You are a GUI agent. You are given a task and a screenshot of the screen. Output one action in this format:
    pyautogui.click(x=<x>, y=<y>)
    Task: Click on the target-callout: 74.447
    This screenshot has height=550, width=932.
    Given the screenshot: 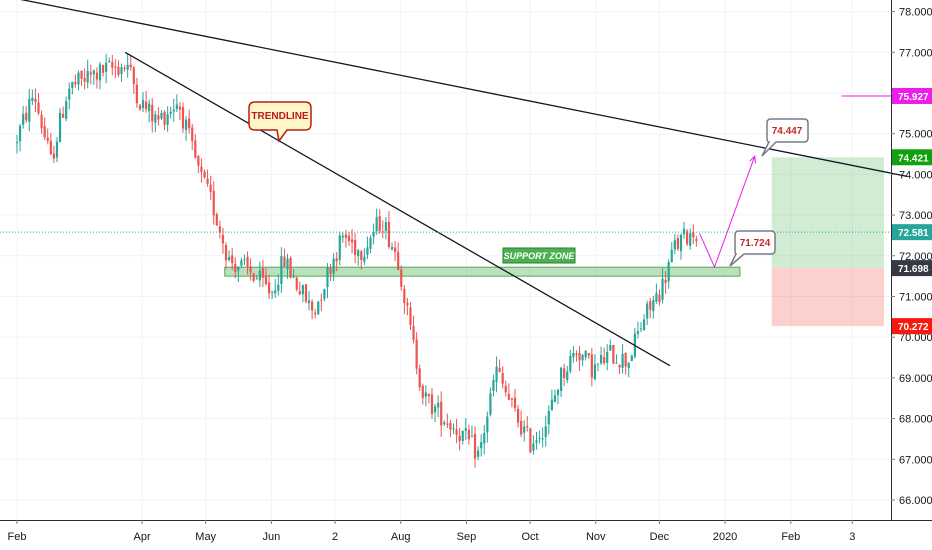 What is the action you would take?
    pyautogui.click(x=785, y=137)
    